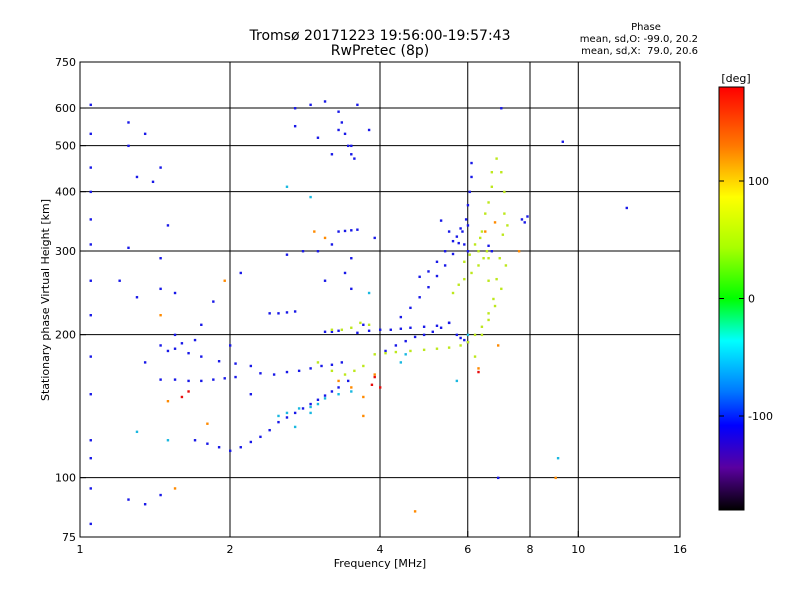 The image size is (800, 600). What do you see at coordinates (758, 181) in the screenshot?
I see `colorbar-tick-label: 100` at bounding box center [758, 181].